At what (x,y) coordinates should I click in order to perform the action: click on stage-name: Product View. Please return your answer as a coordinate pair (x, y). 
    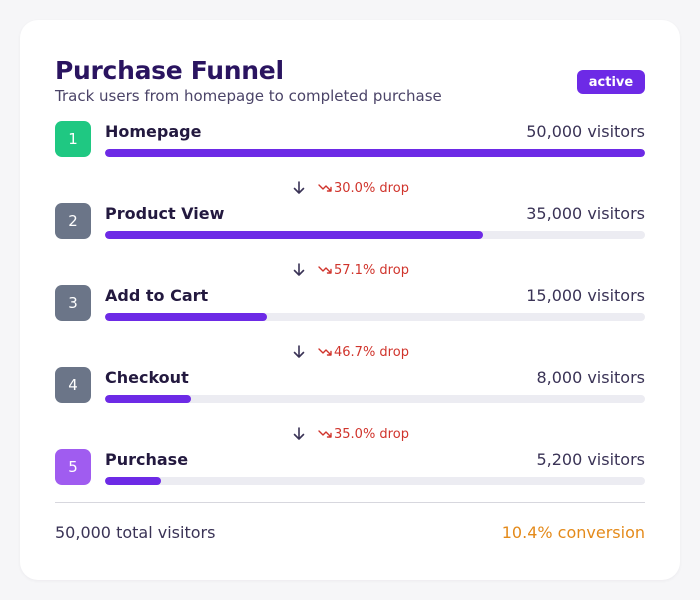
    Looking at the image, I should click on (165, 213).